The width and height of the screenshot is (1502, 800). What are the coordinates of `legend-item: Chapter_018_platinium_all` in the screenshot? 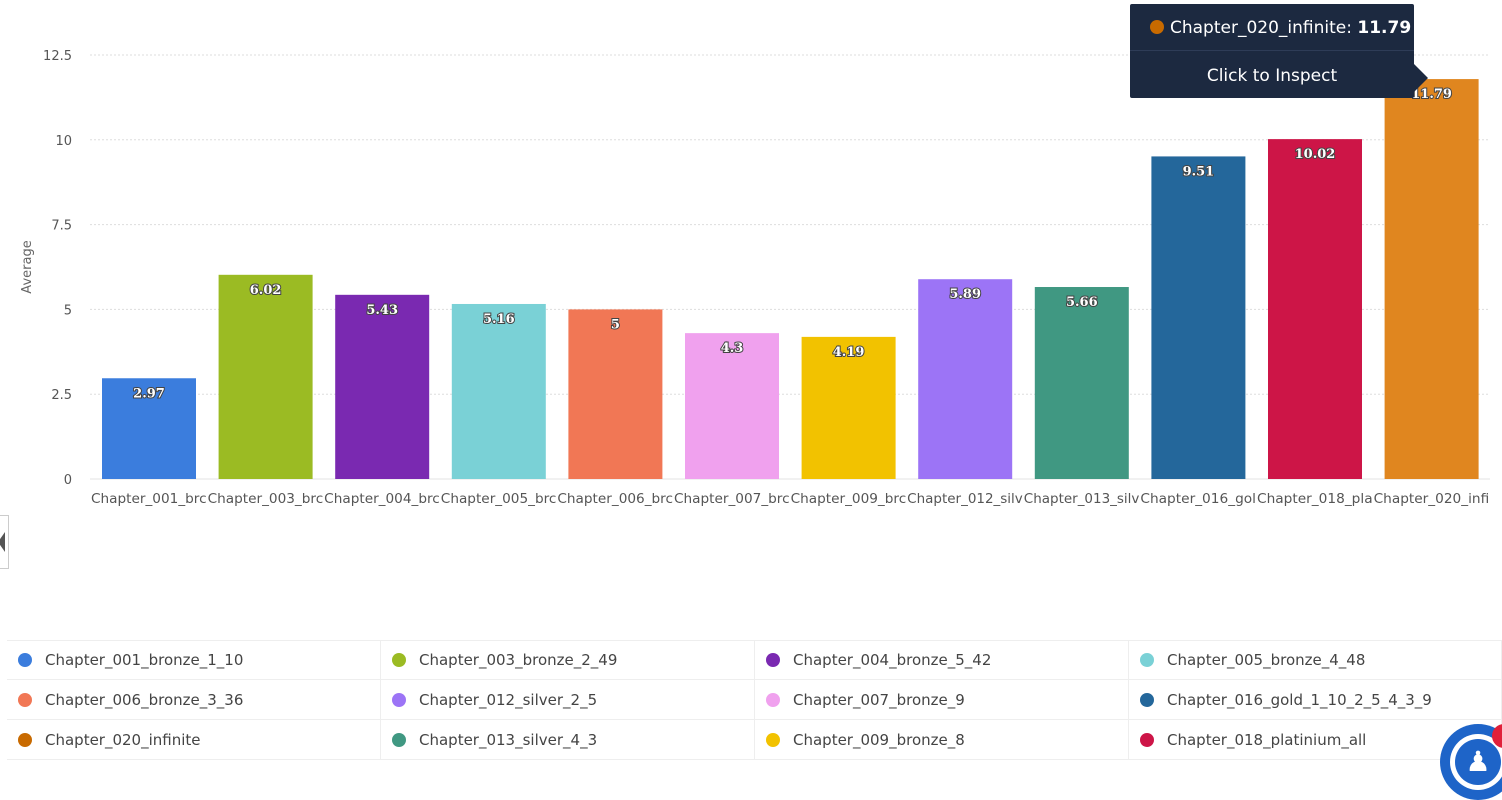 It's located at (1315, 740).